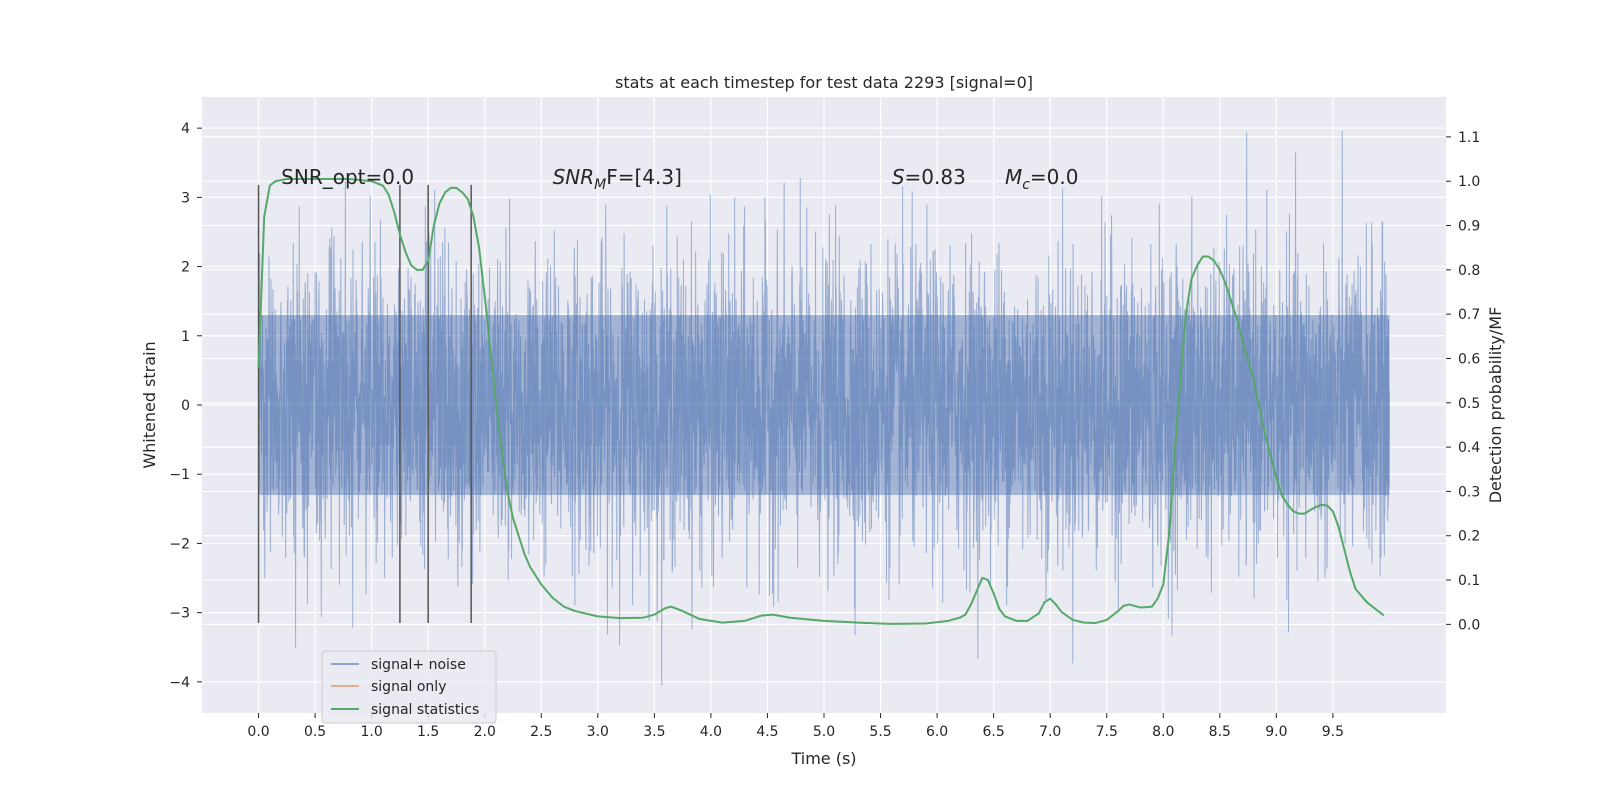 The image size is (1600, 800). Describe the element at coordinates (1469, 182) in the screenshot. I see `y-right-tick-label-1: 1.0` at that location.